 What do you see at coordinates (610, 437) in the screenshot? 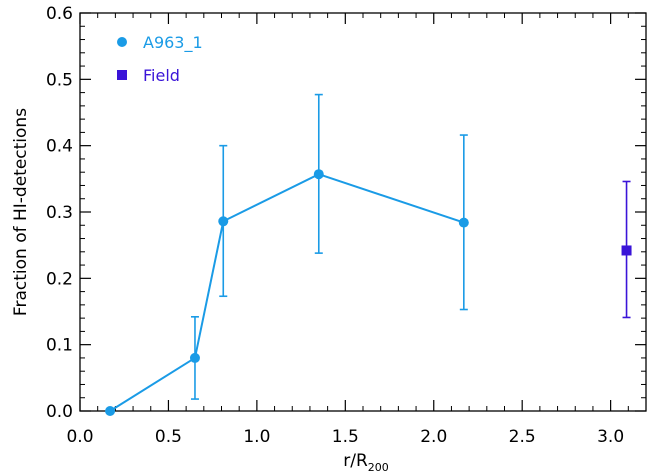
I see `x-tick-label: 3.0` at bounding box center [610, 437].